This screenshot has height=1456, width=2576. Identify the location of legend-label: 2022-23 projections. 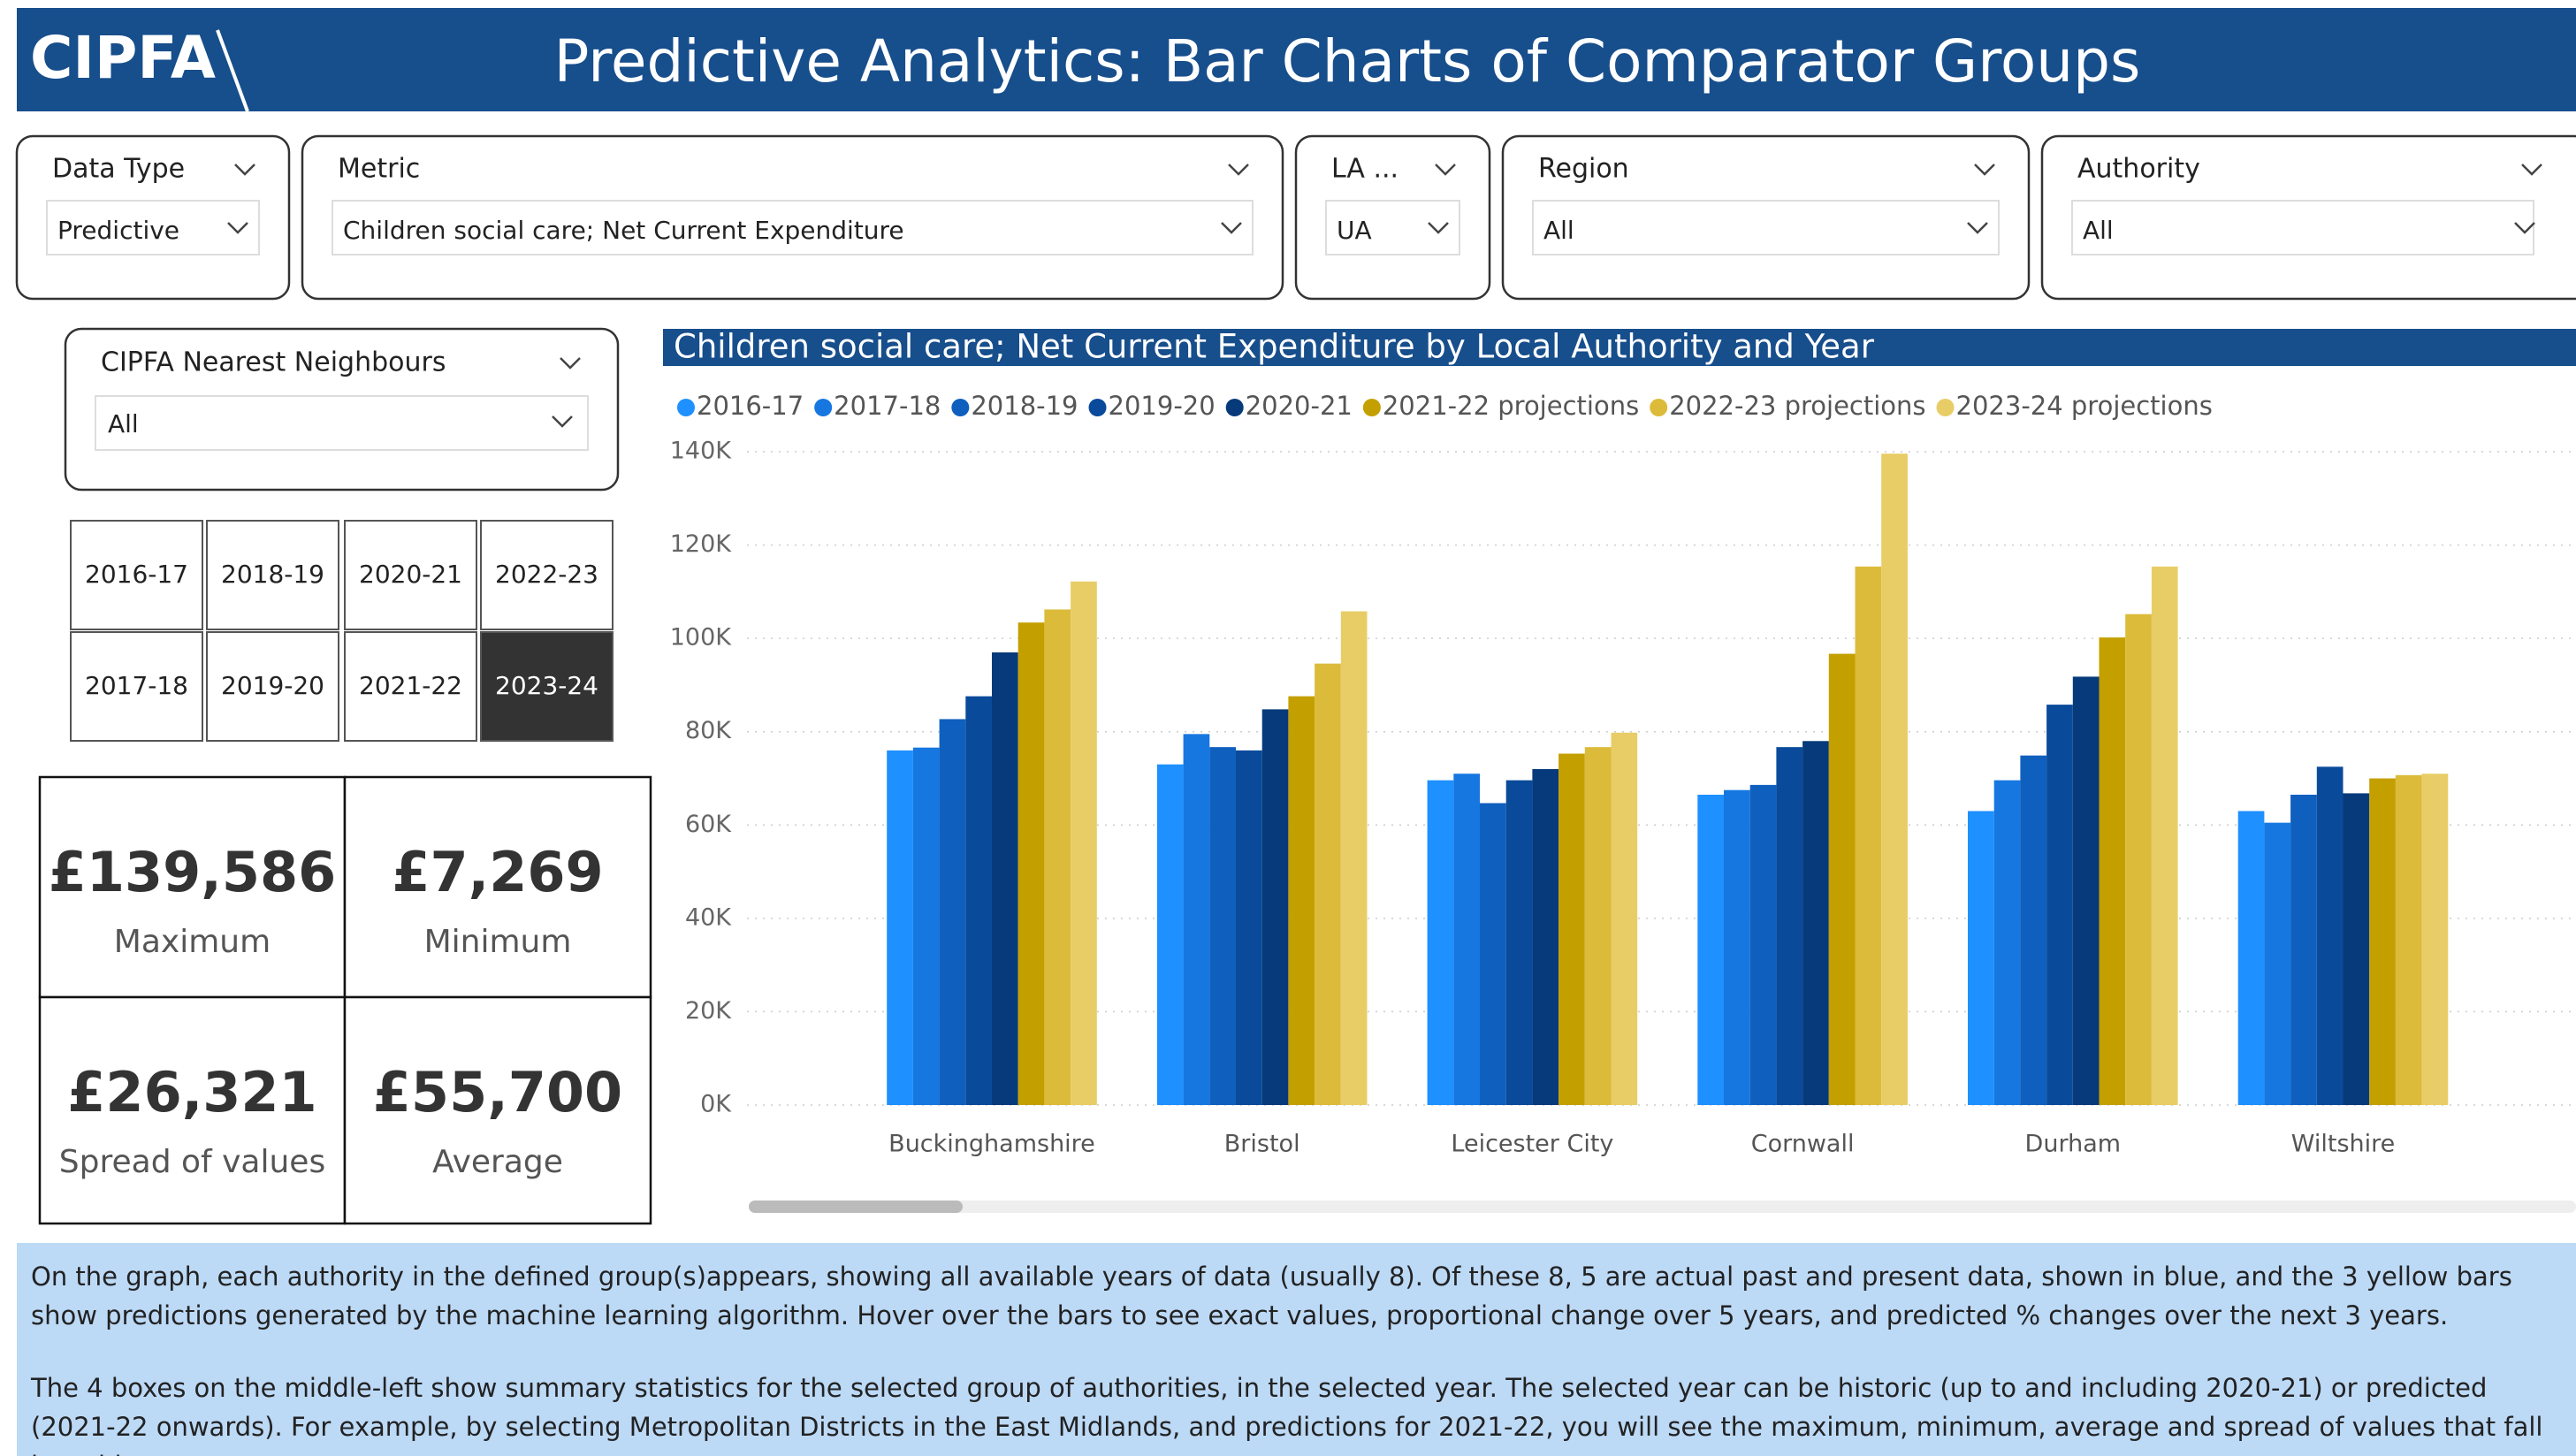
(1797, 406).